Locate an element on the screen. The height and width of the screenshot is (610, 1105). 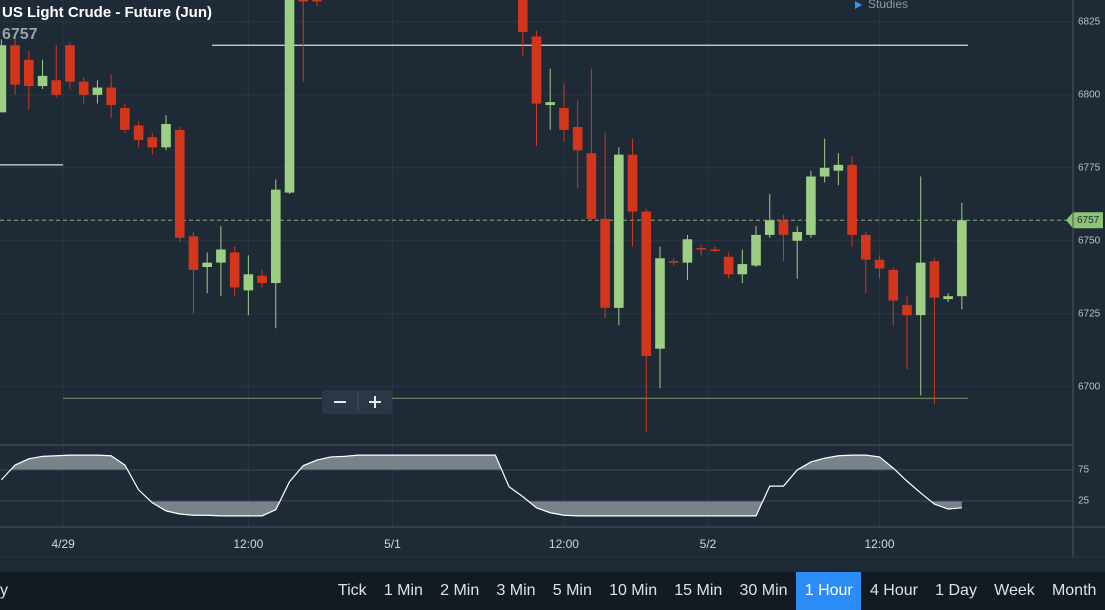
x-tick-label: 4/29 is located at coordinates (63, 544).